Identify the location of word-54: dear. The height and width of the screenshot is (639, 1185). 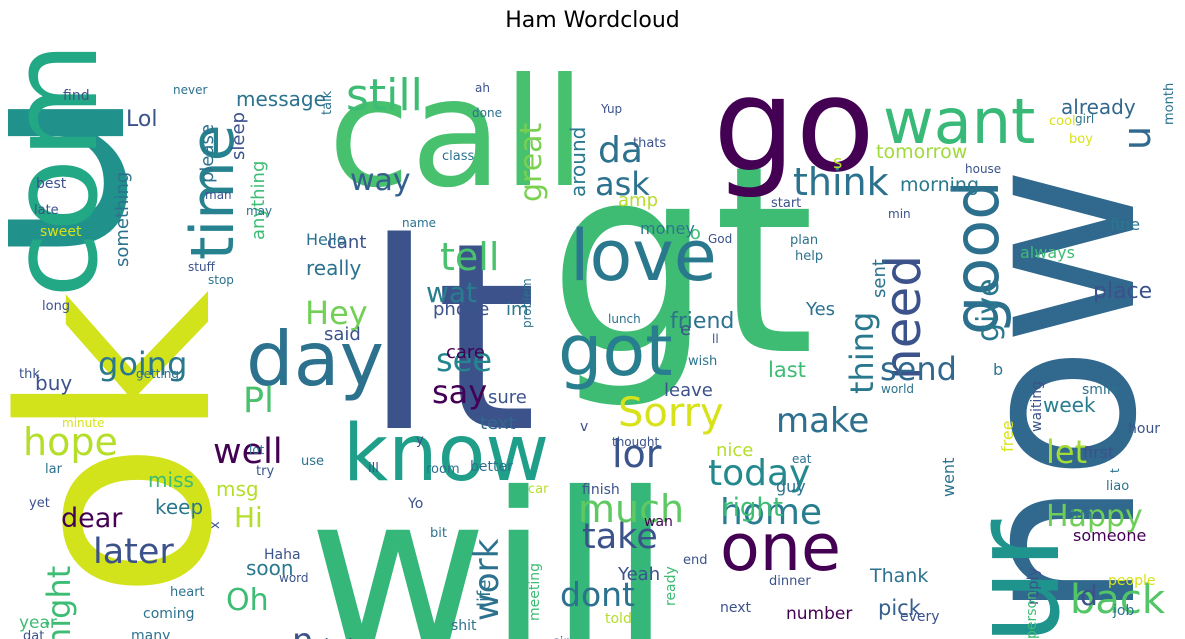
(92, 518).